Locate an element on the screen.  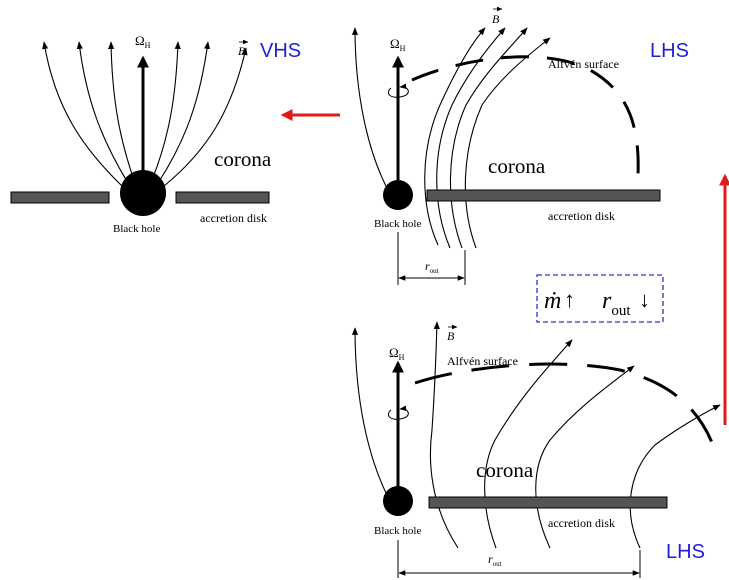
lhs-bottom-corona-label: corona is located at coordinates (505, 470).